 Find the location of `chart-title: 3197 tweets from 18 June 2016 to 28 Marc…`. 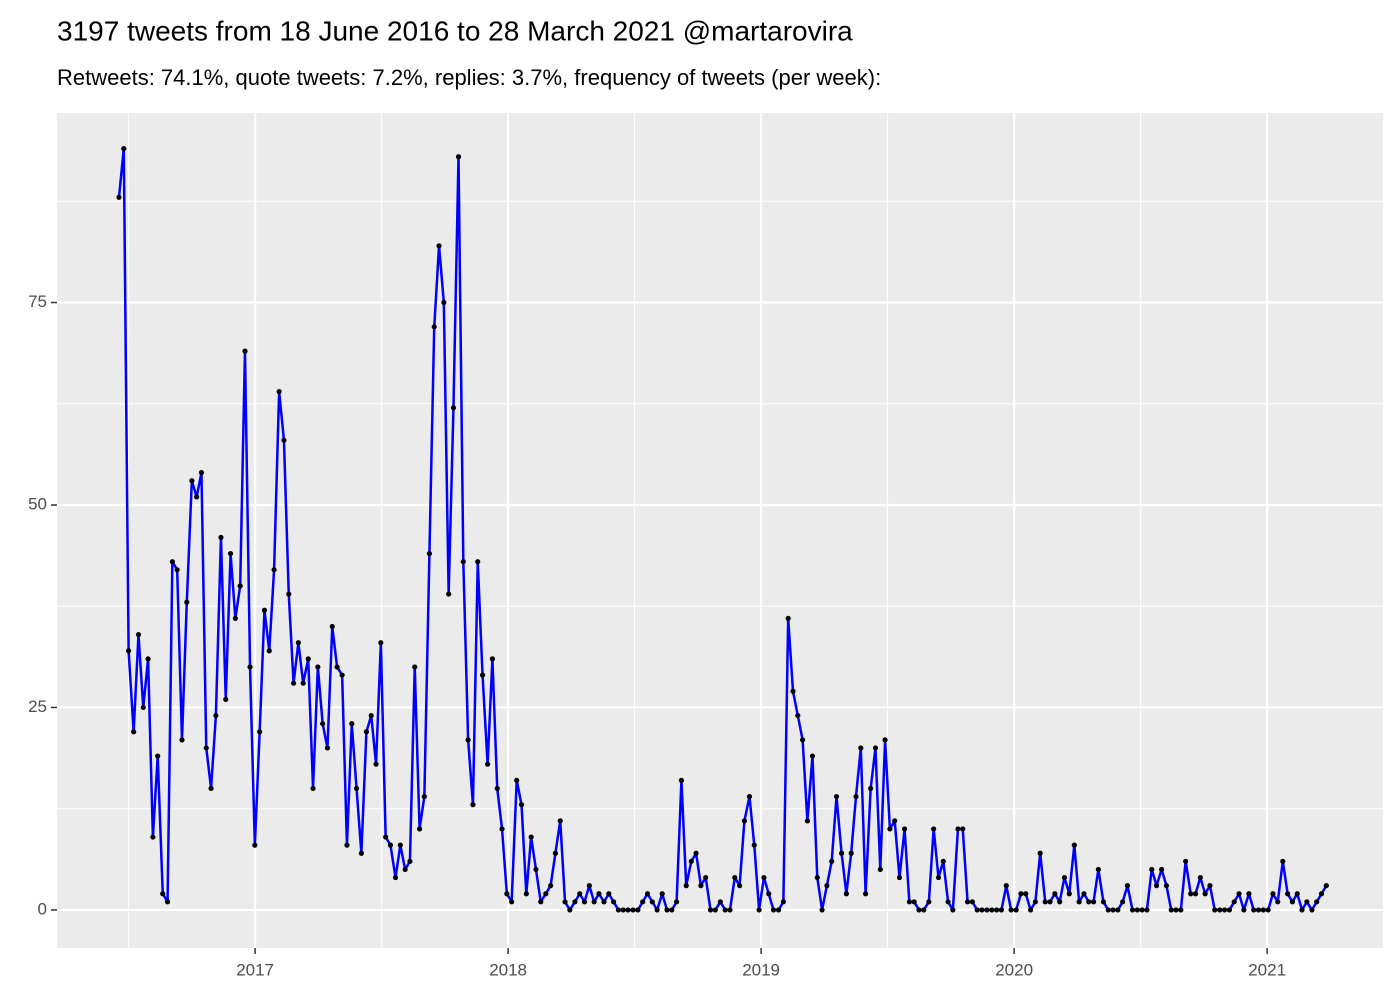

chart-title: 3197 tweets from 18 June 2016 to 28 Marc… is located at coordinates (455, 30).